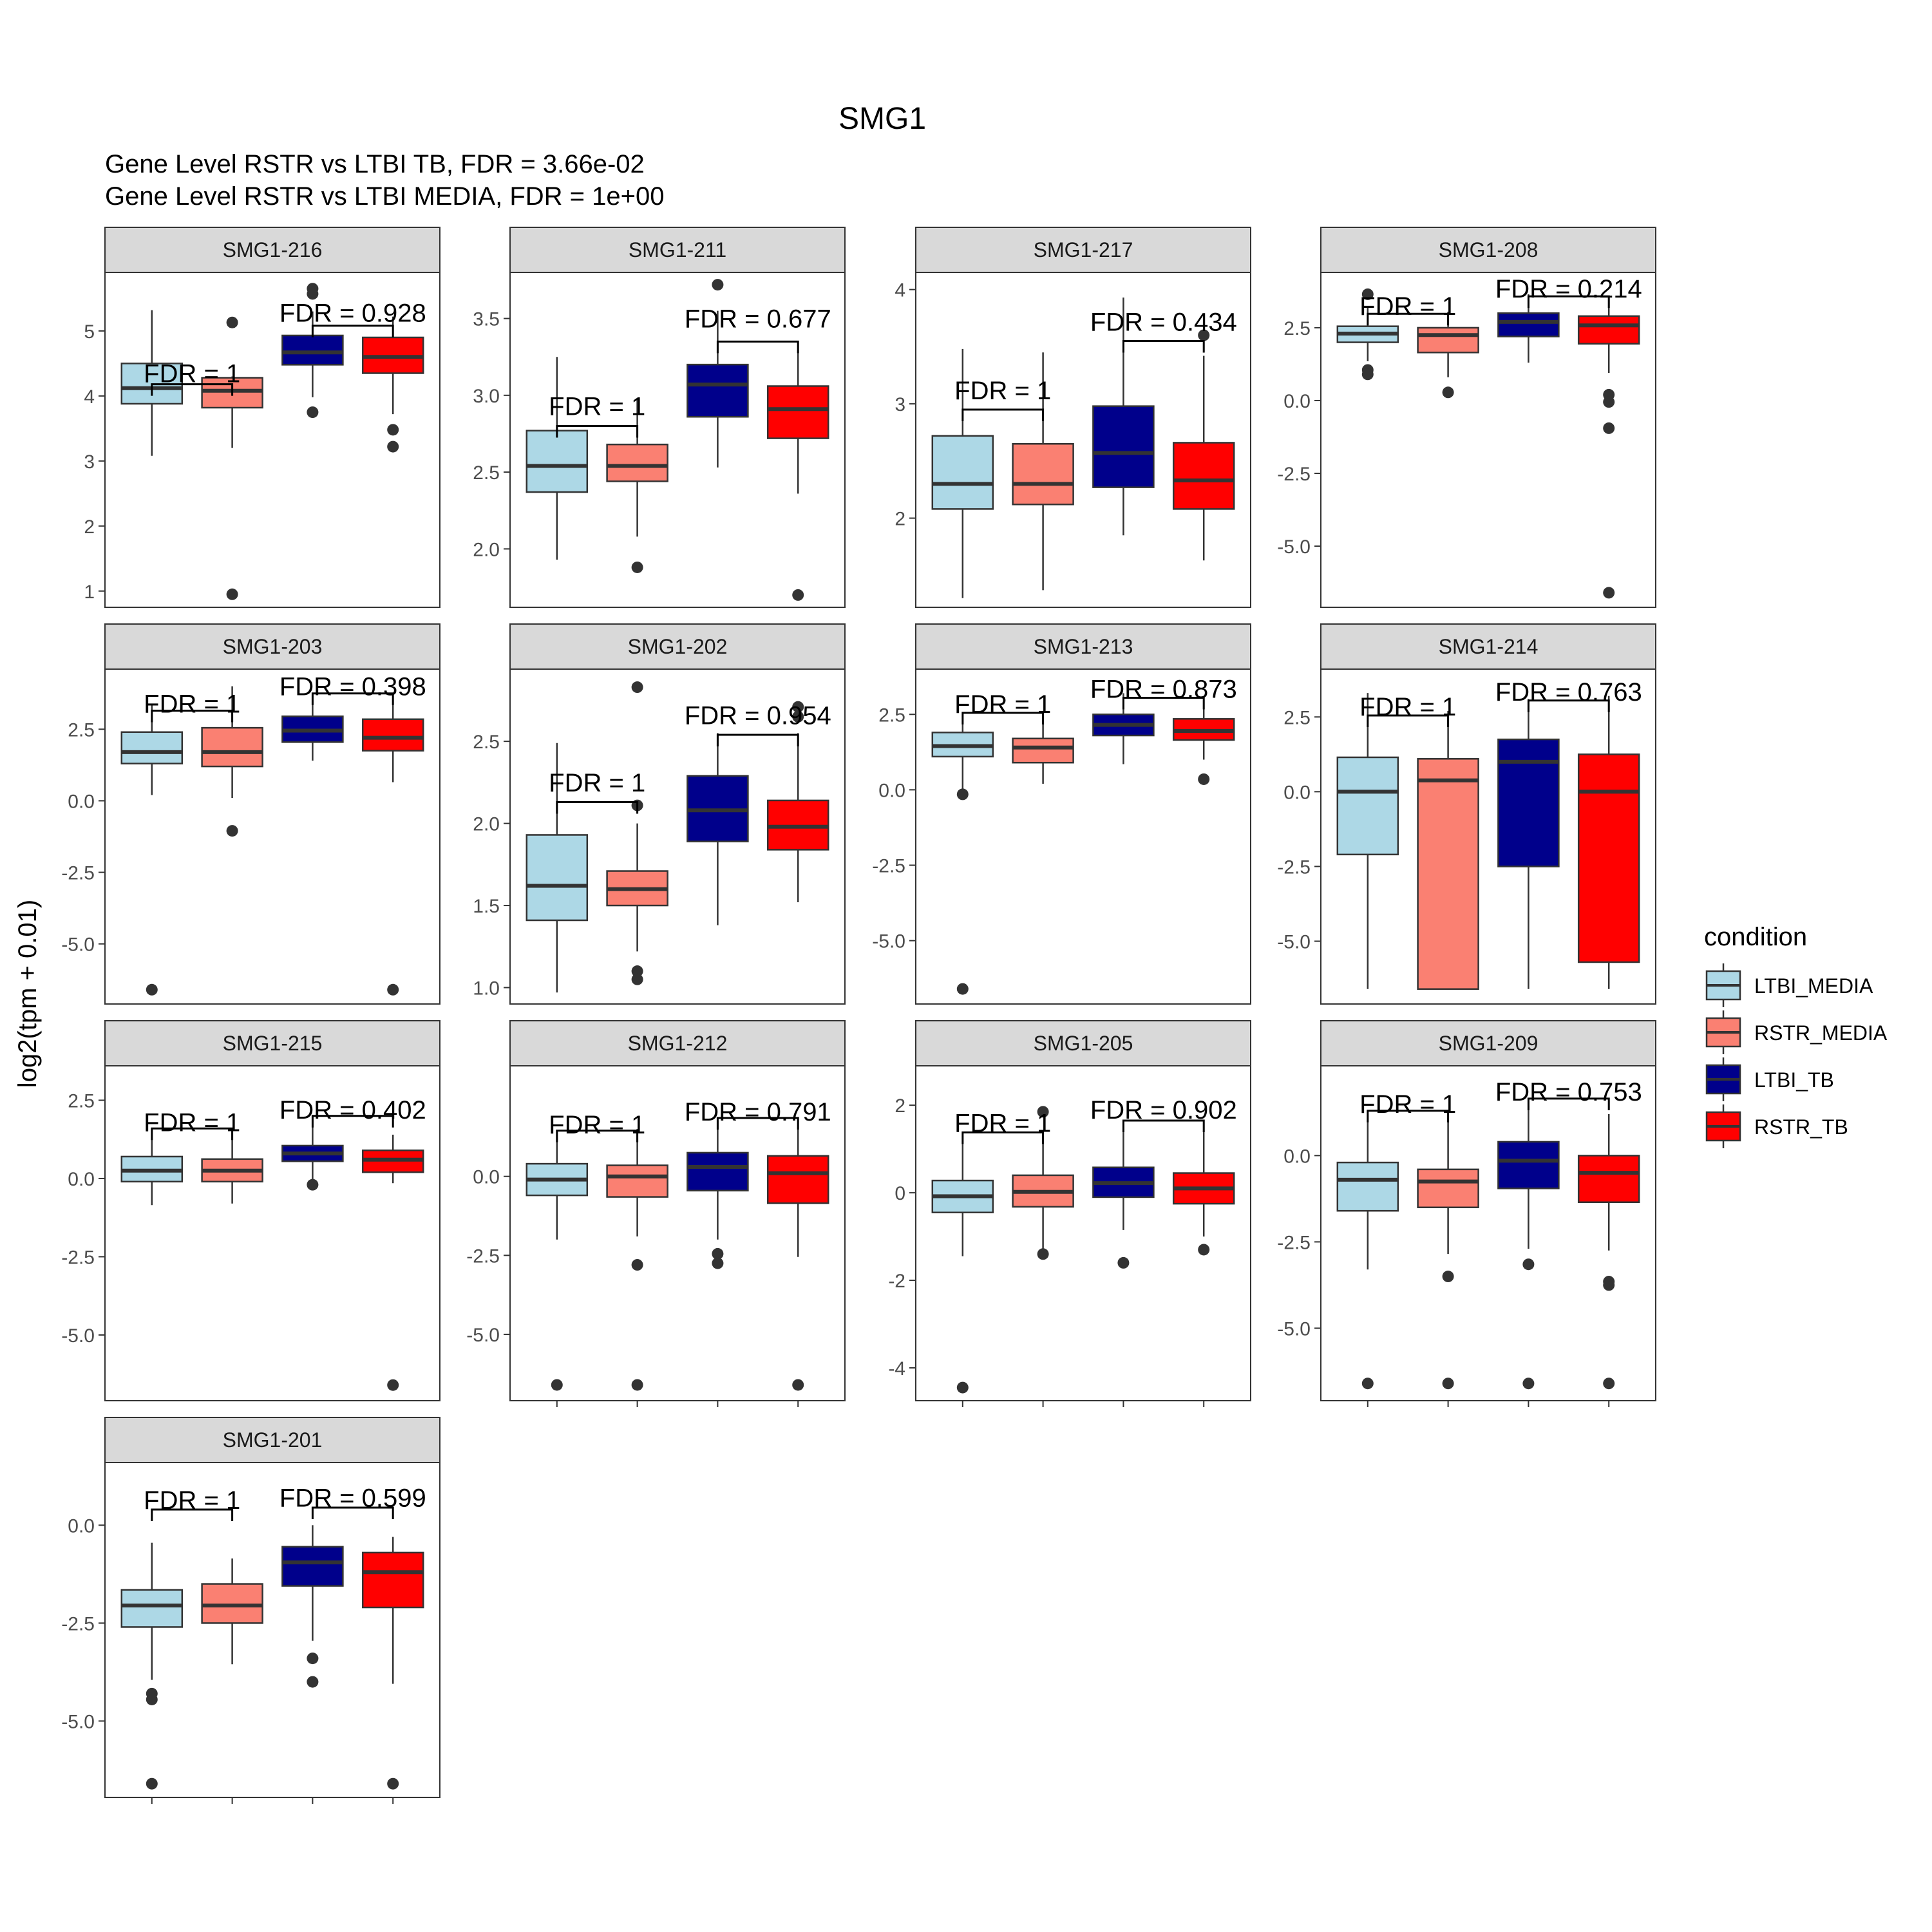 This screenshot has height=1932, width=1932. I want to click on facet-panel: SMG1-209 -5.0 -2.5 0.0 FDR = 1 FDR = 0.753, so click(1467, 1213).